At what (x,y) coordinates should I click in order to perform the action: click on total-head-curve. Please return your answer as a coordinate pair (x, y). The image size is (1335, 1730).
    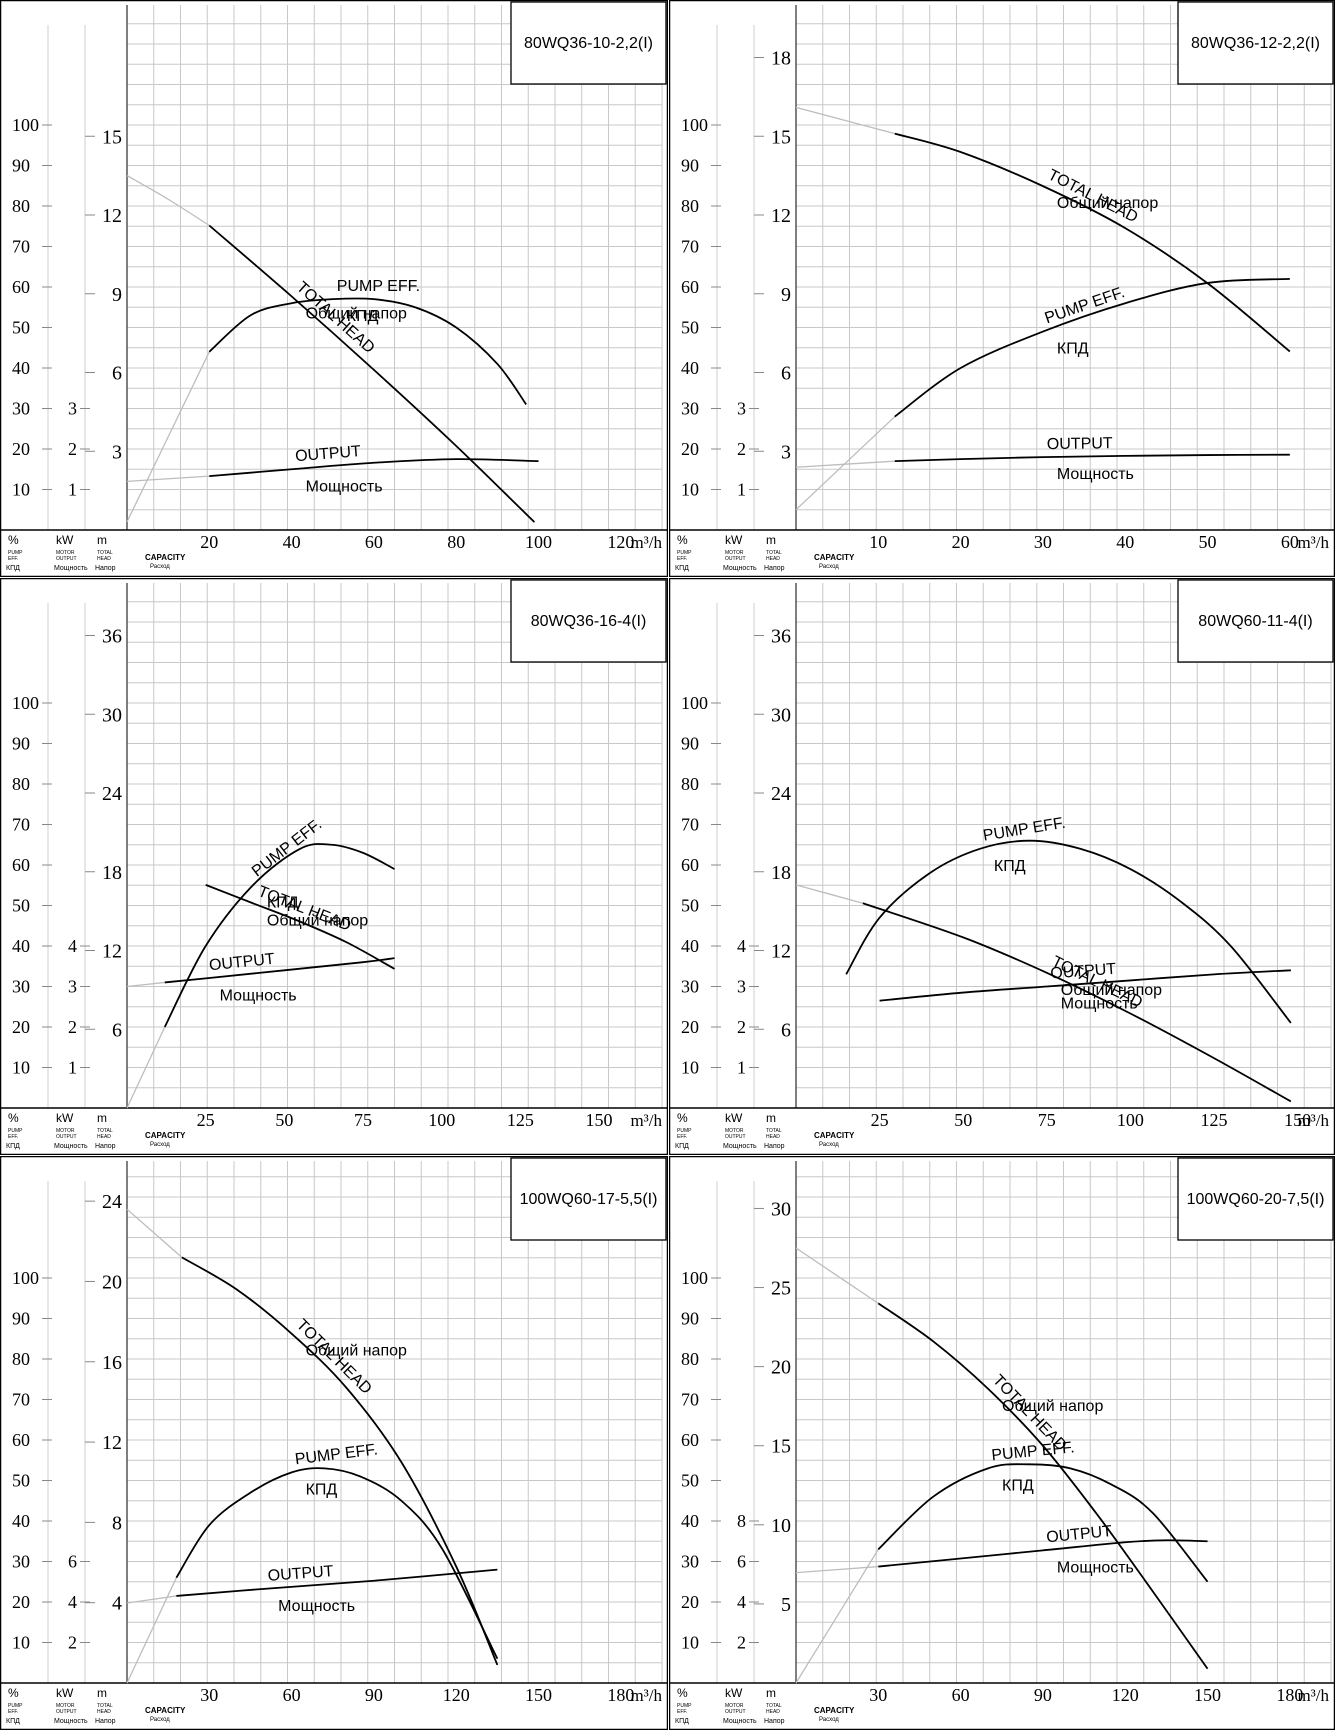
    Looking at the image, I should click on (340, 1461).